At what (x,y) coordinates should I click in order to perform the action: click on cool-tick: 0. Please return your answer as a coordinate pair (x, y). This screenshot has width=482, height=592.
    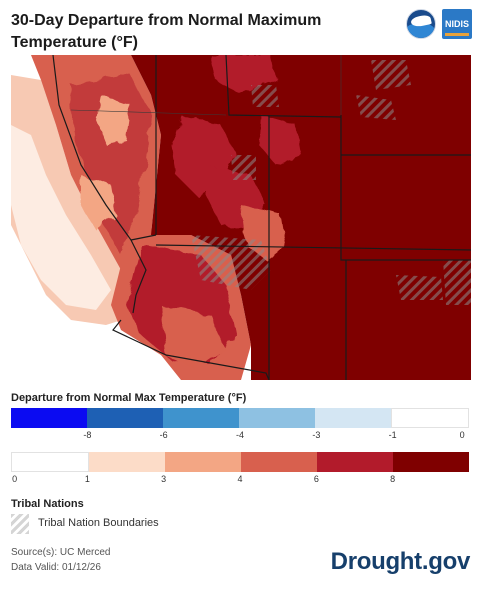
    Looking at the image, I should click on (462, 435).